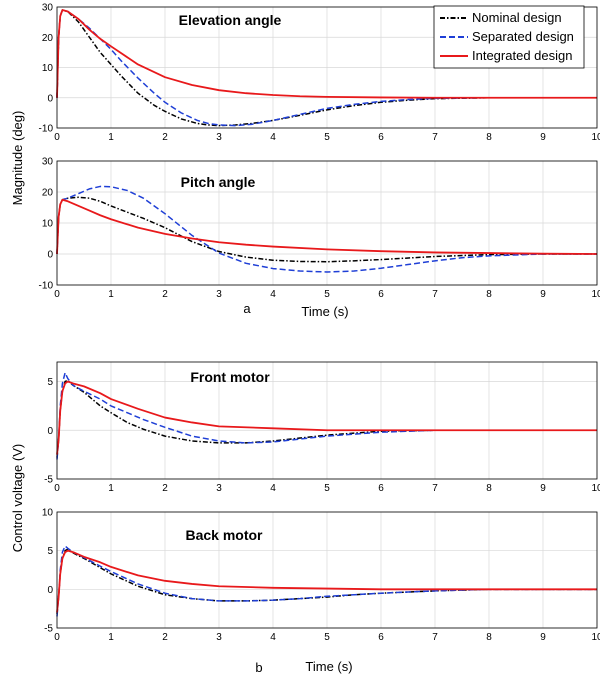 The height and width of the screenshot is (683, 600). What do you see at coordinates (50, 98) in the screenshot?
I see `elevation-angle-y-tick-label: 0` at bounding box center [50, 98].